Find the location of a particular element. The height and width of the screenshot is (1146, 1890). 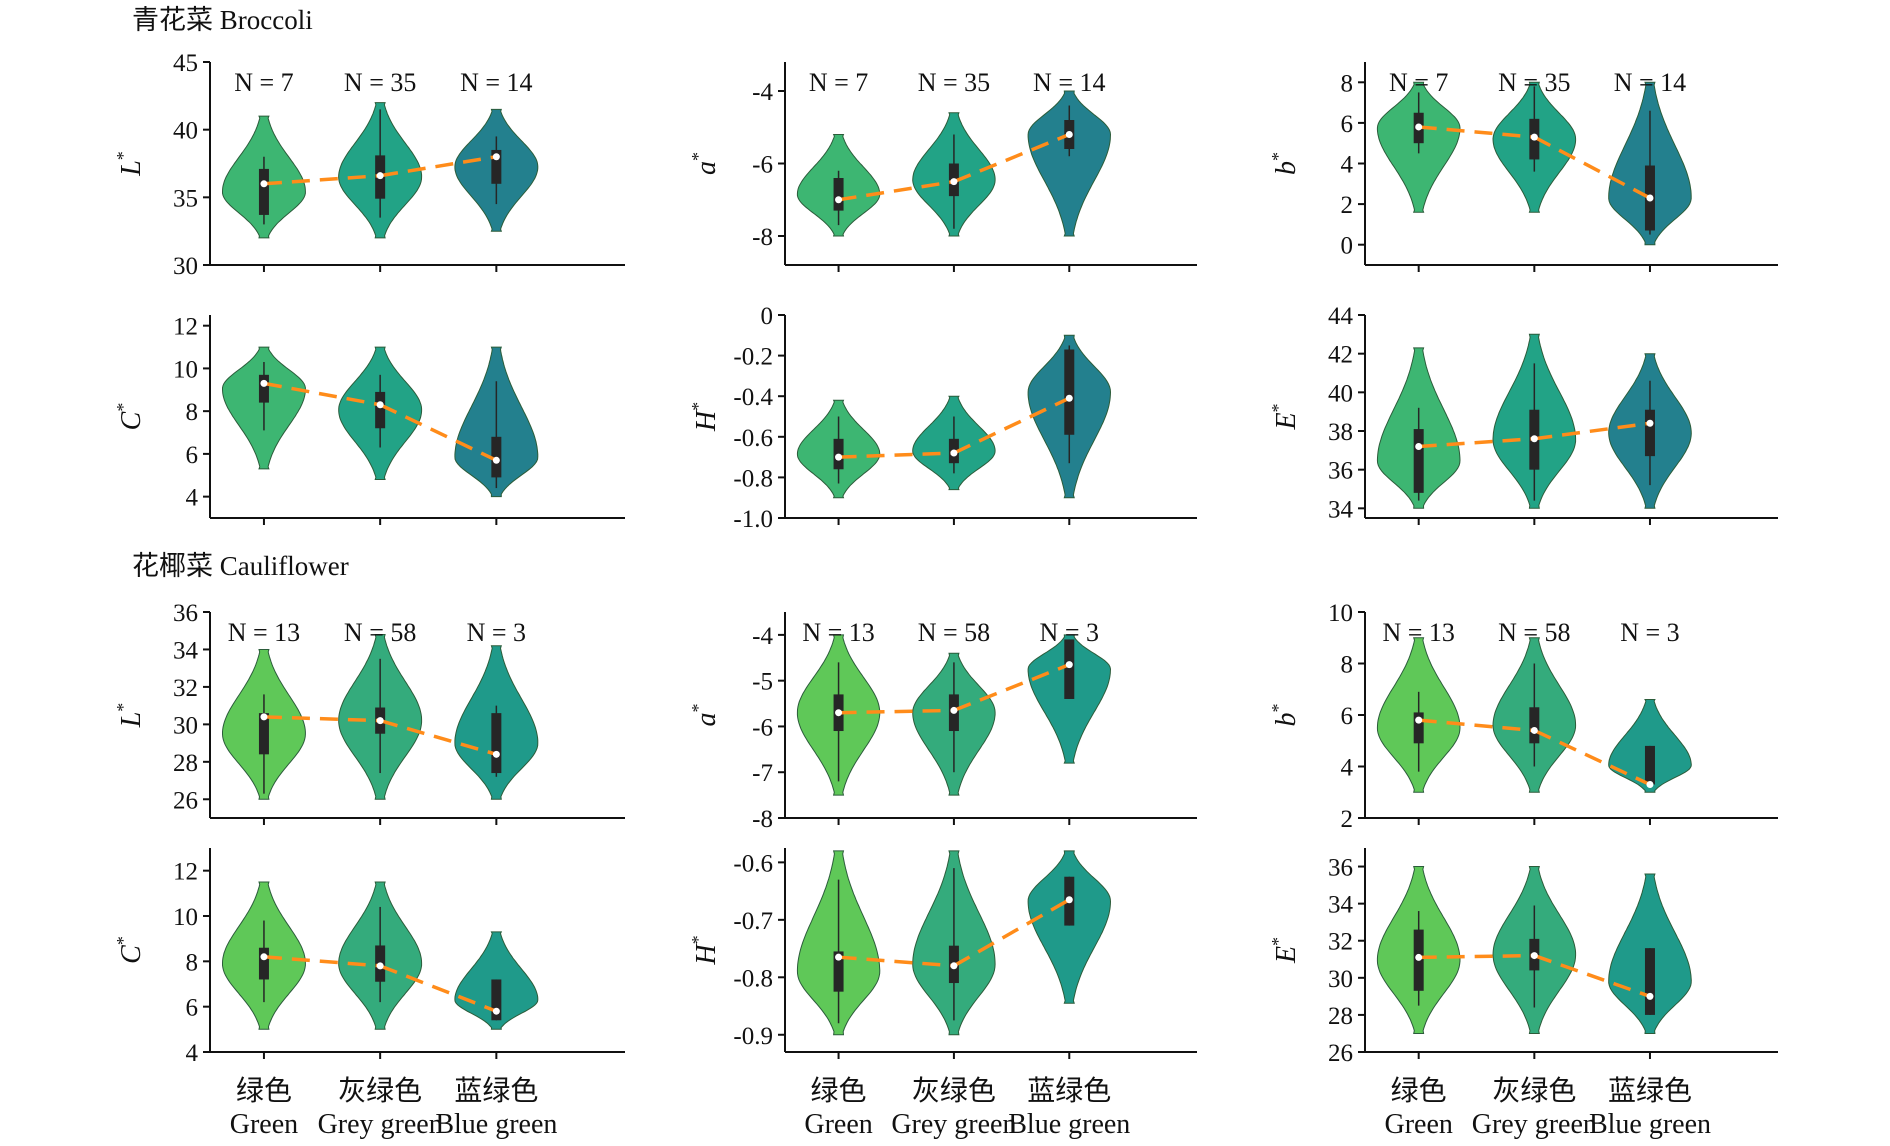

chart-panel-cauliflower-e: 26 28 30 32 34 36 E* is located at coordinates (1523, 957).